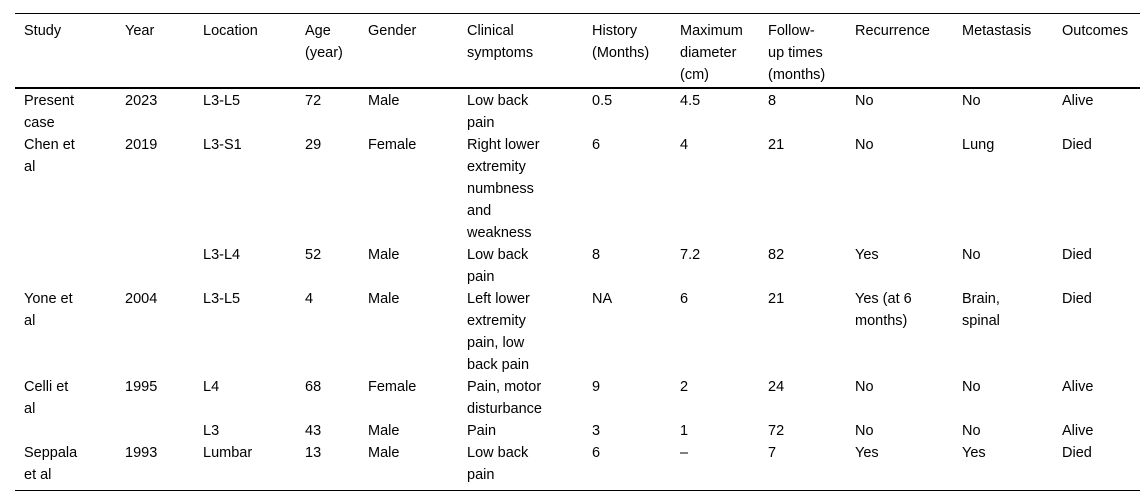  Describe the element at coordinates (313, 101) in the screenshot. I see `cell-age: 72` at that location.